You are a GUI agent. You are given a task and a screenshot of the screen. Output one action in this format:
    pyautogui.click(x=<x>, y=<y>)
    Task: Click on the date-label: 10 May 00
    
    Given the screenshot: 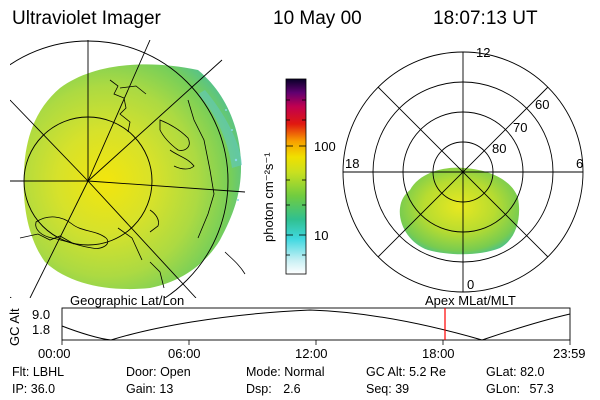 What is the action you would take?
    pyautogui.click(x=317, y=18)
    